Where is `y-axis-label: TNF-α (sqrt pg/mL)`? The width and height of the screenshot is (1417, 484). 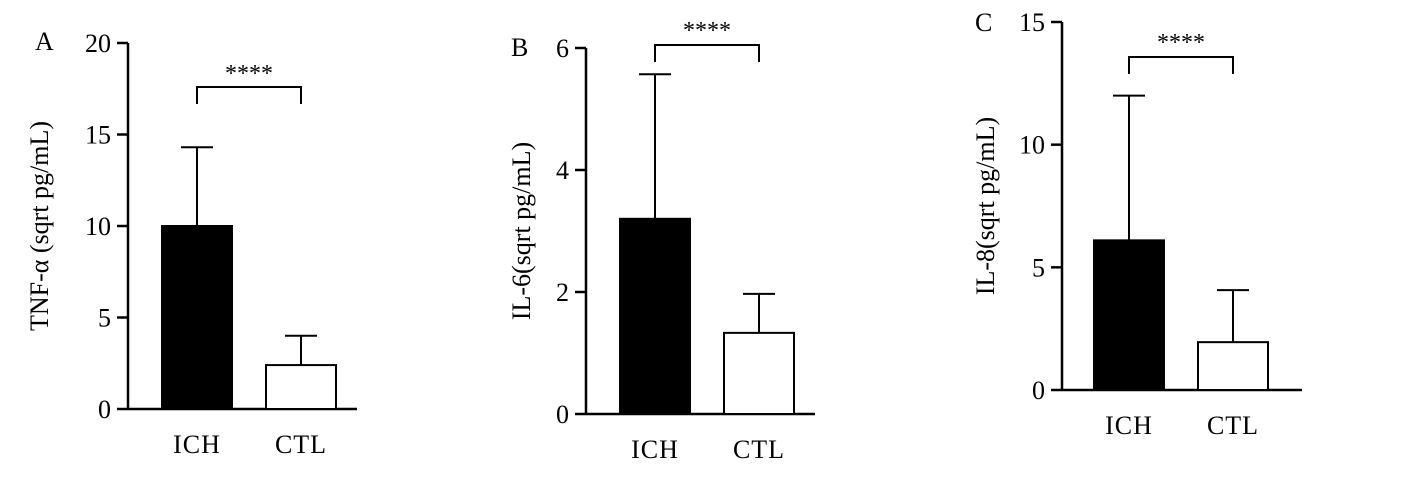
y-axis-label: TNF-α (sqrt pg/mL) is located at coordinates (39, 226).